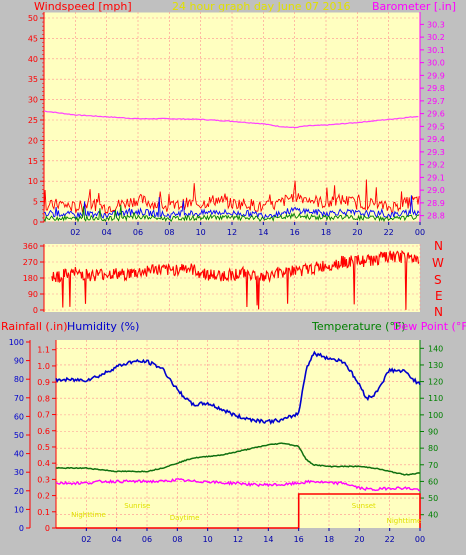 This screenshot has width=466, height=555. What do you see at coordinates (436, 126) in the screenshot?
I see `baro-axis-tick-label: 29.5` at bounding box center [436, 126].